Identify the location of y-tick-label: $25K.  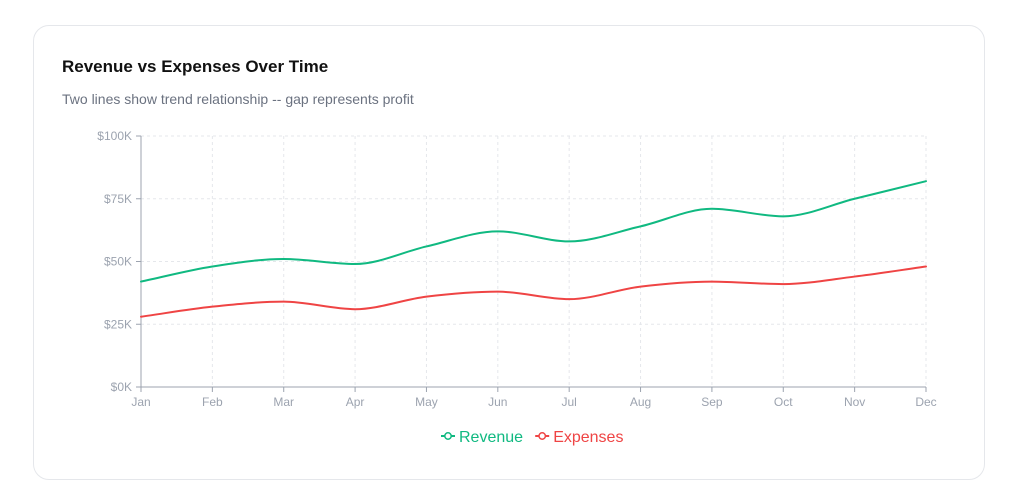
(118, 324).